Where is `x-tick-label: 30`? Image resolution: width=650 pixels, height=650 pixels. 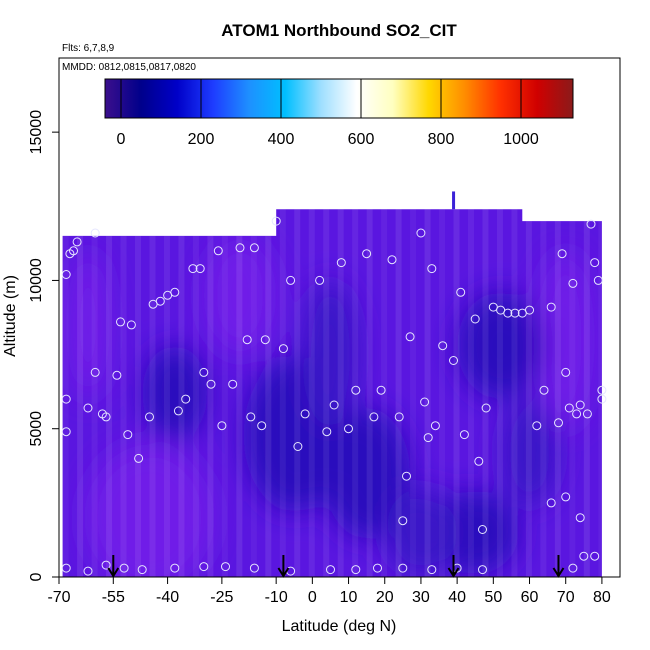 x-tick-label: 30 is located at coordinates (421, 597).